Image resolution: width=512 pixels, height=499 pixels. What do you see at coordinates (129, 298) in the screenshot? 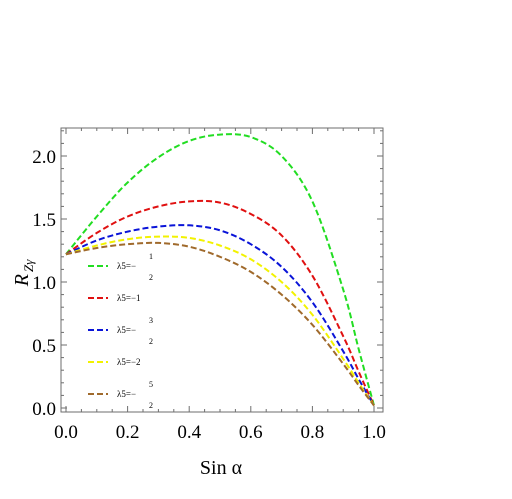
I see `legend-label-2: λ5=−1` at bounding box center [129, 298].